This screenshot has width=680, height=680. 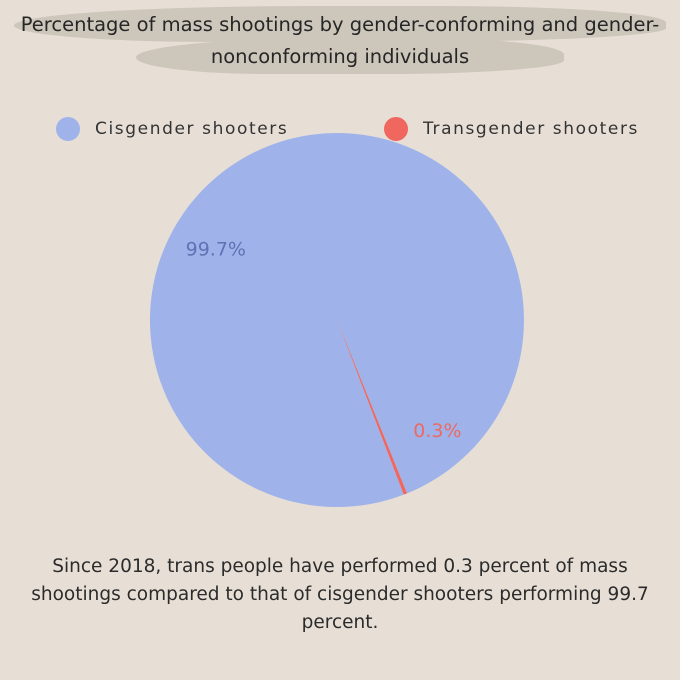 What do you see at coordinates (437, 431) in the screenshot?
I see `pie-label-transgender: 0.3%` at bounding box center [437, 431].